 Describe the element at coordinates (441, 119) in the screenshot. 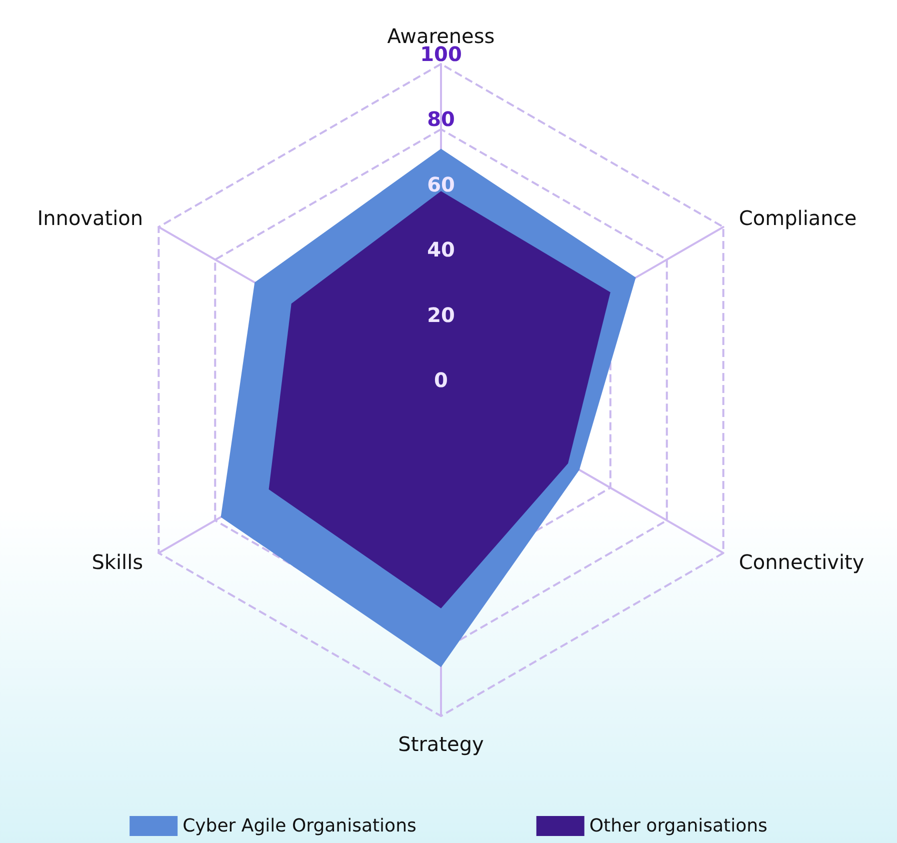

I see `y-tick-label: 80` at that location.